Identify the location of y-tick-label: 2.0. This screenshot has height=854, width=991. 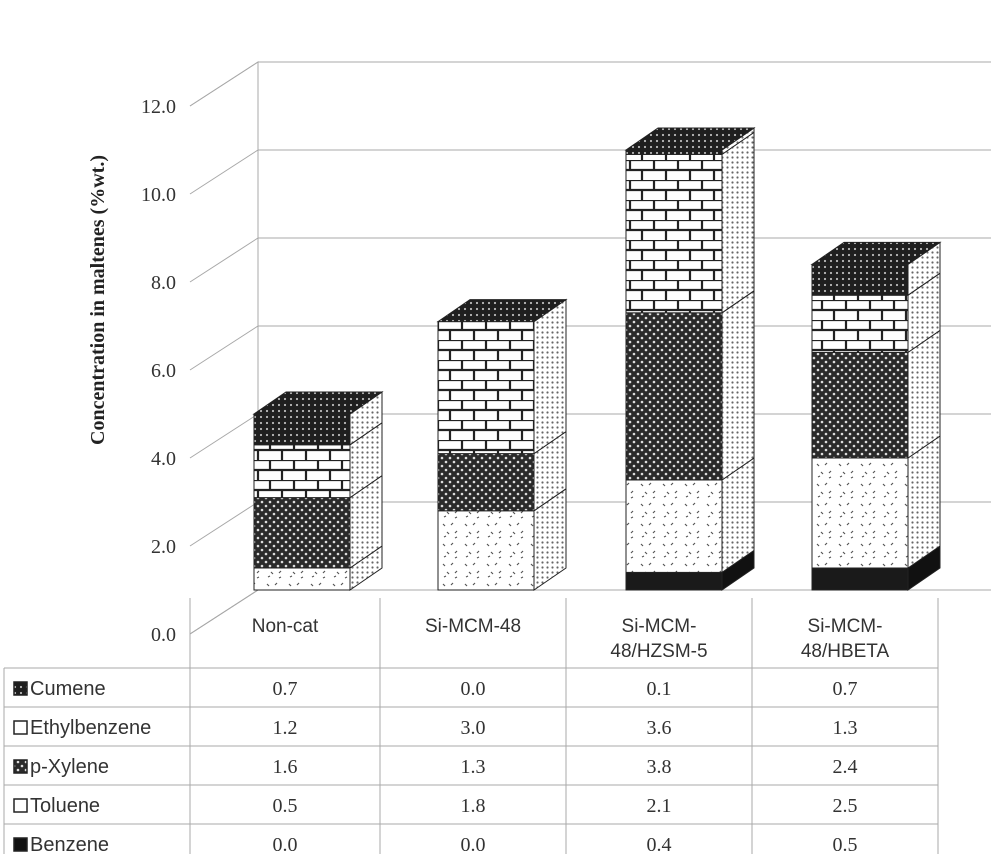
(163, 547).